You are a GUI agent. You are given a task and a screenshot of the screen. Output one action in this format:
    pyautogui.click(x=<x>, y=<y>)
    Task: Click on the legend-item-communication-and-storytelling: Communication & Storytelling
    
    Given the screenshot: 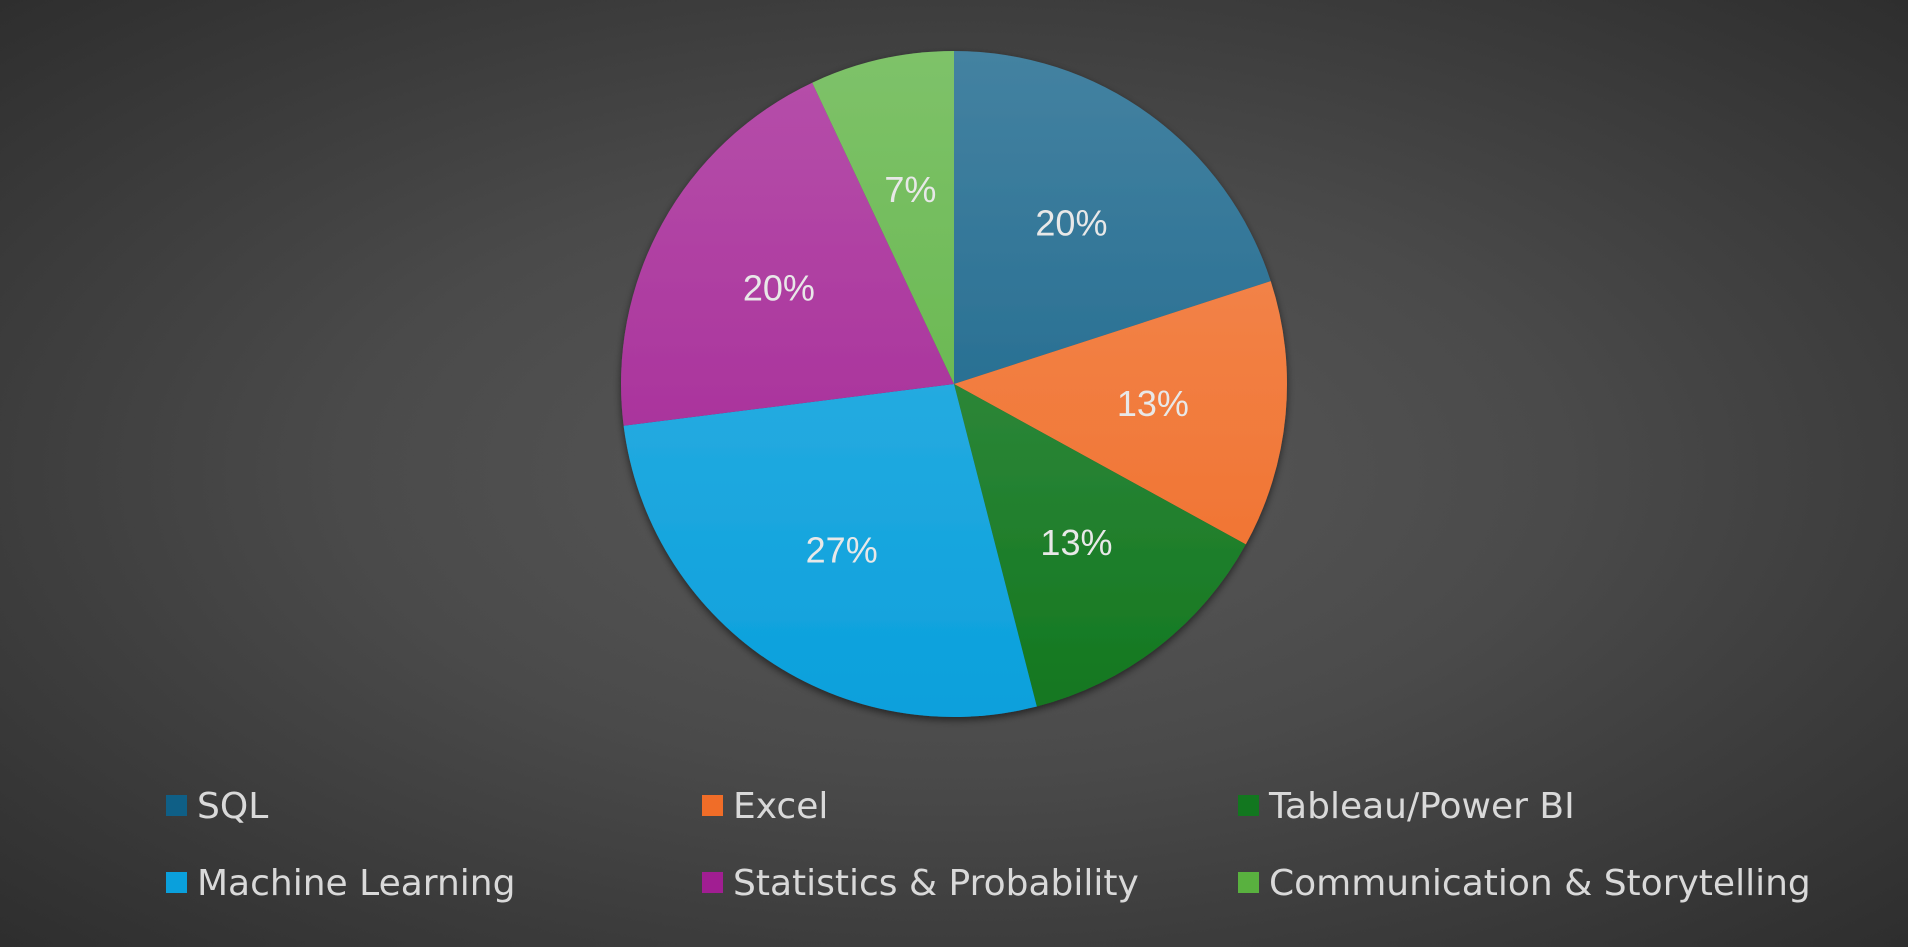 What is the action you would take?
    pyautogui.click(x=1524, y=883)
    